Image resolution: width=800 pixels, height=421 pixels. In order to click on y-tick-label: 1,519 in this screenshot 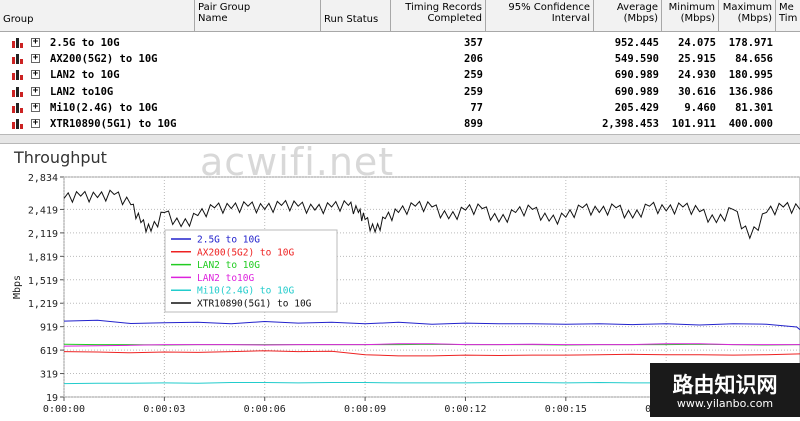, I will do `click(43, 281)`.